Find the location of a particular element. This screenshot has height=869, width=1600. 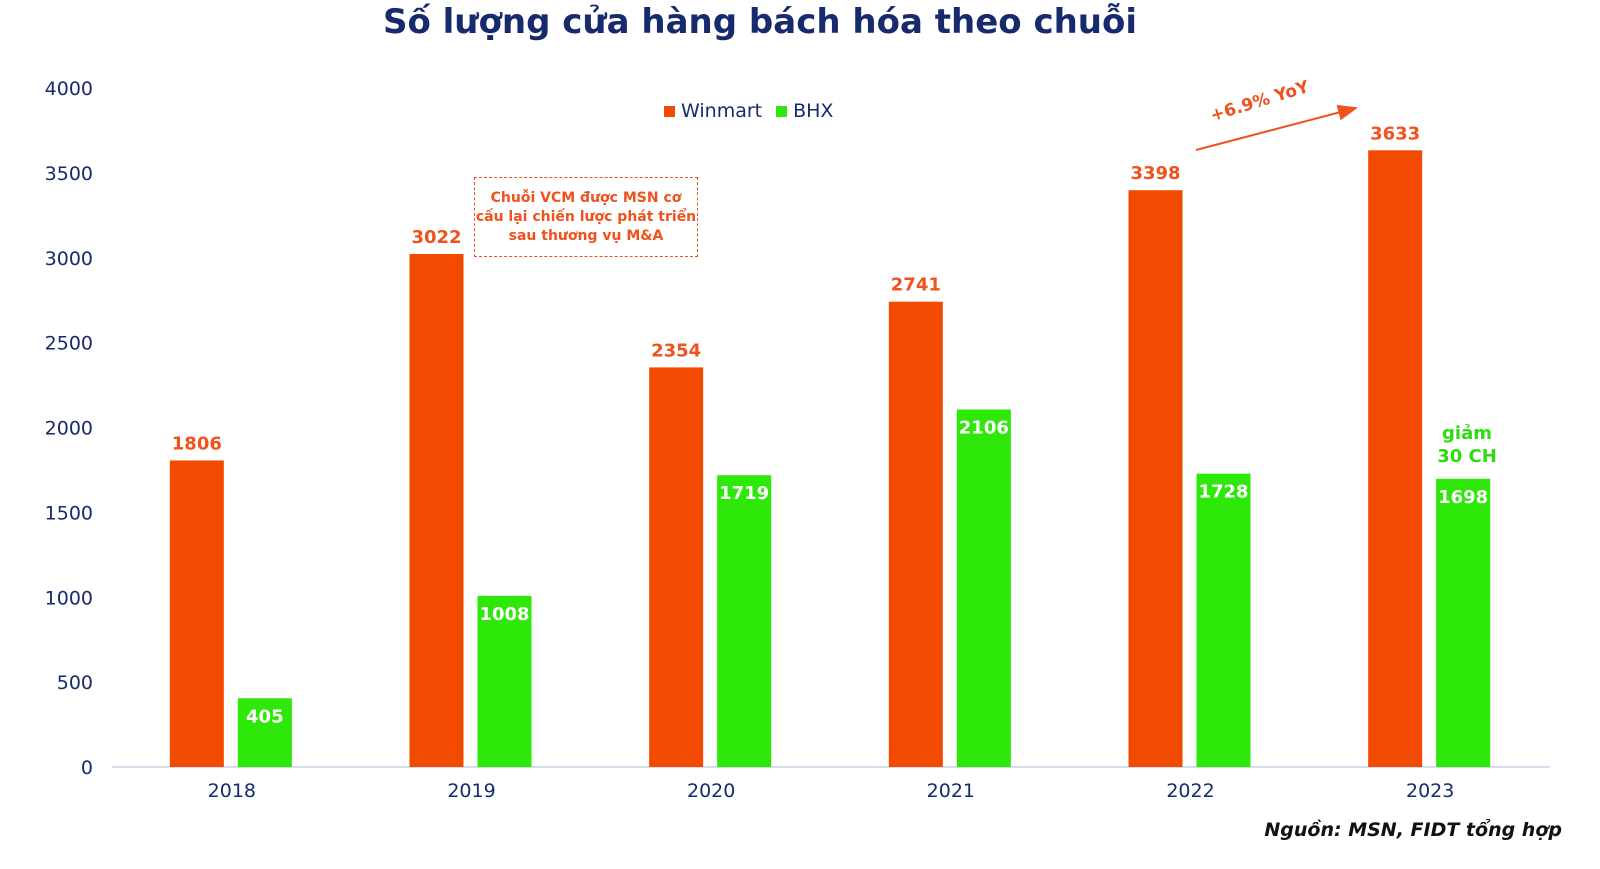

data-label-winmart-2020: 2354 is located at coordinates (676, 350).